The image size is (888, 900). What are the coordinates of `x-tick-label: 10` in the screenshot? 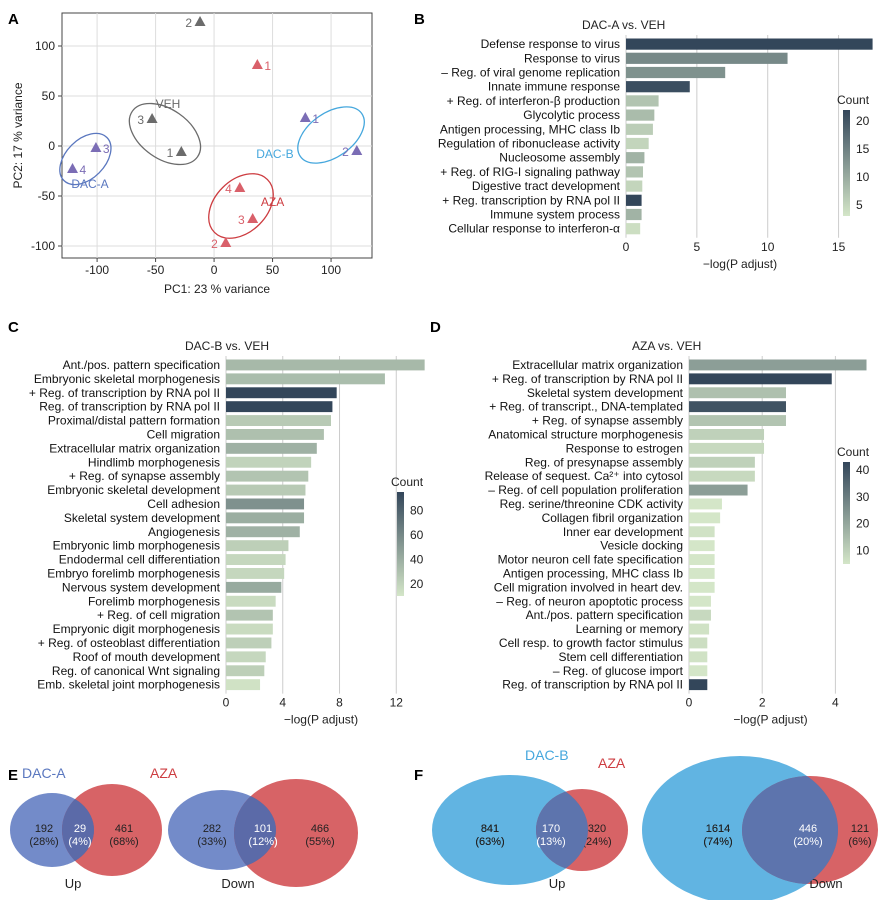 It's located at (768, 247).